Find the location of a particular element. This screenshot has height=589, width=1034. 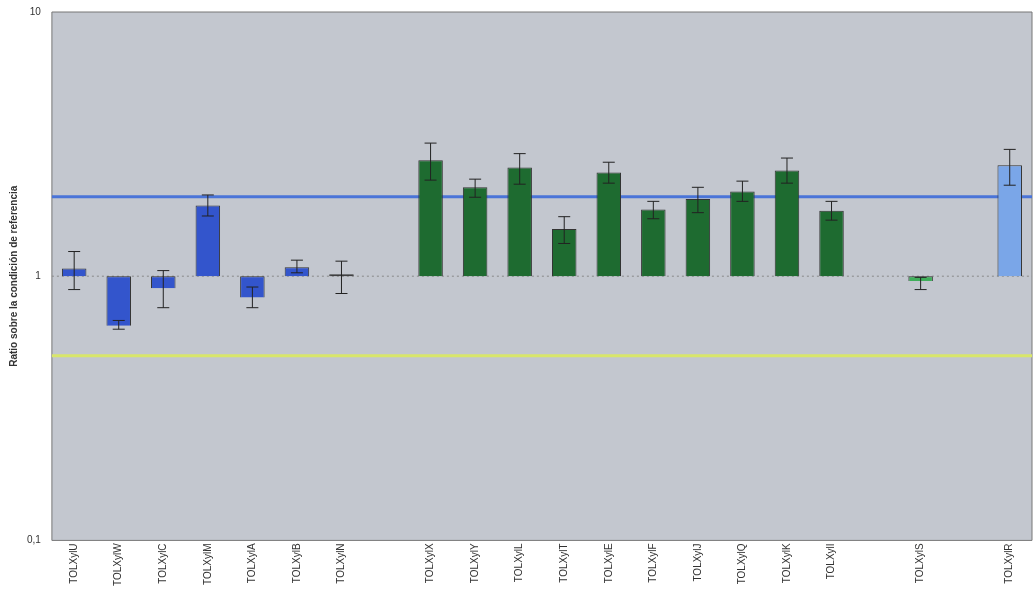

x-tick-label: TOLXylE is located at coordinates (608, 563).